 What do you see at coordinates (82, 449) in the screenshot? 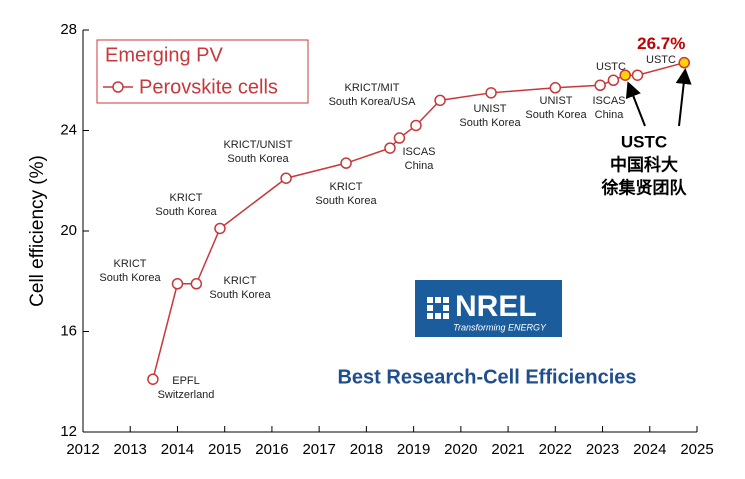
I see `x-tick-label: 2012` at bounding box center [82, 449].